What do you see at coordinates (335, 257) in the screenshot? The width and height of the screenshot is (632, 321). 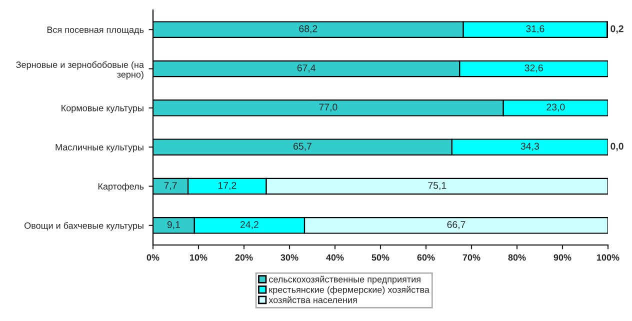 I see `x-tick-label: 40%` at bounding box center [335, 257].